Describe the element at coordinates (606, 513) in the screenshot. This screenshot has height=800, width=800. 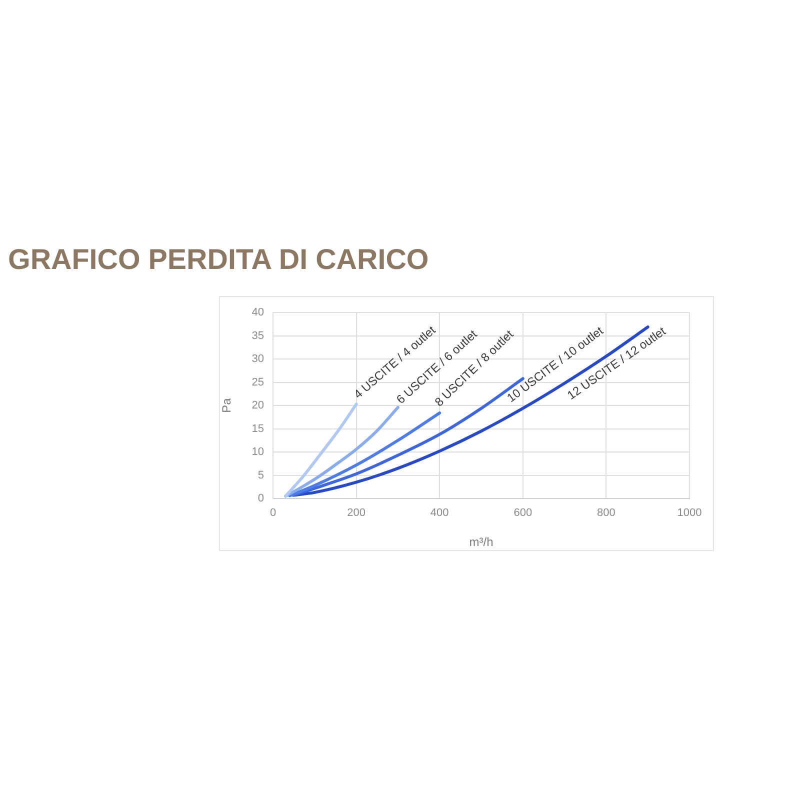
I see `x-tick-label: 800` at that location.